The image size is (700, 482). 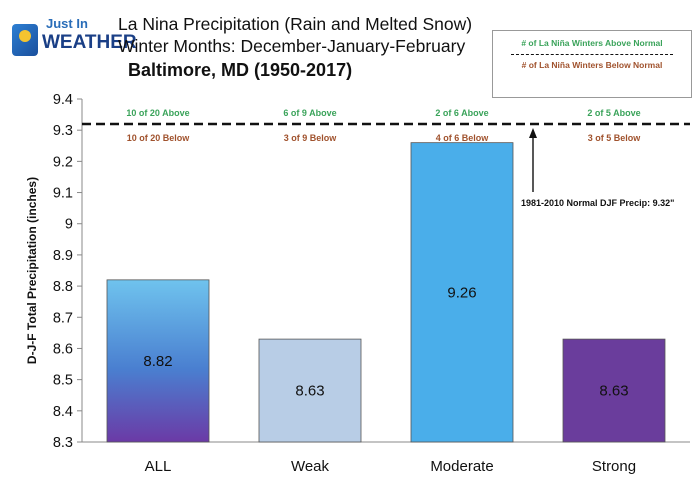 What do you see at coordinates (533, 132) in the screenshot?
I see `annotation-arrow-head-icon` at bounding box center [533, 132].